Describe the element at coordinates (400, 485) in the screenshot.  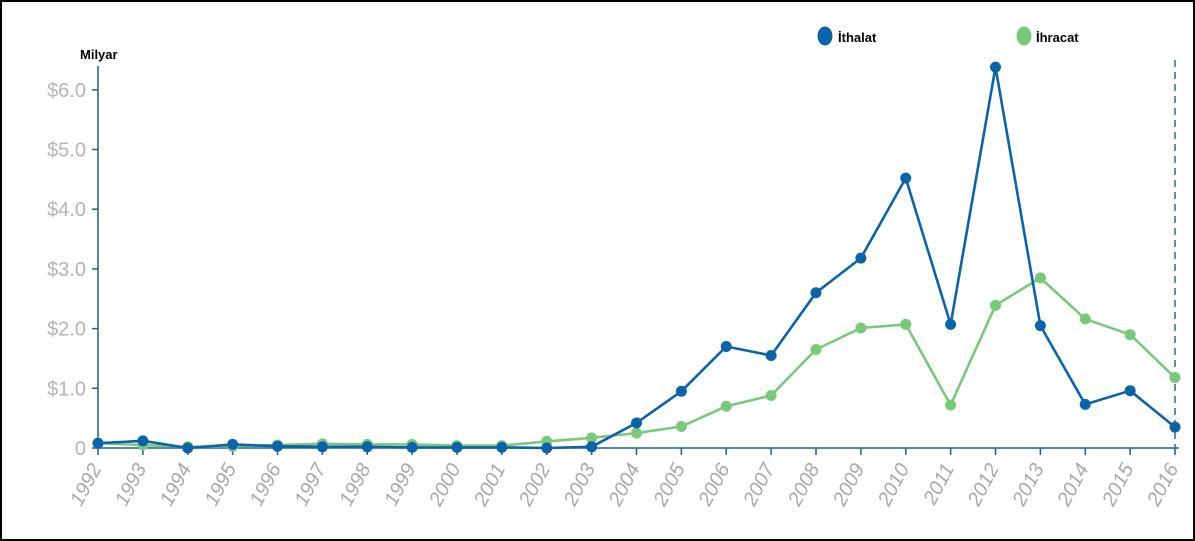
I see `x-tick-label: 1999` at that location.